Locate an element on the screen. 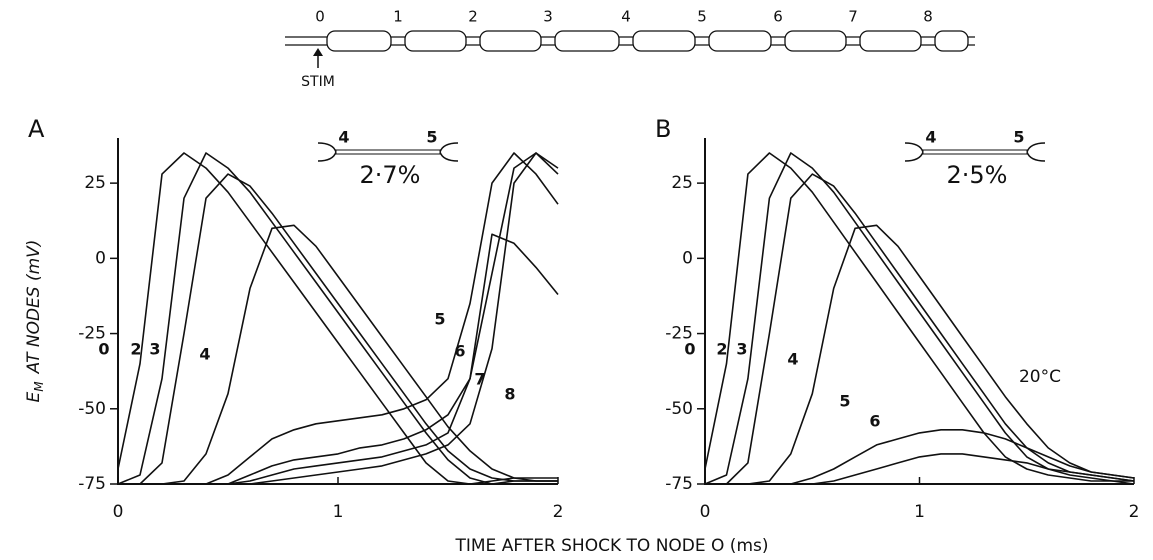  nerve-diagram: STIM 0 1 2 3 4 5 6 7 8 is located at coordinates (630, 49).